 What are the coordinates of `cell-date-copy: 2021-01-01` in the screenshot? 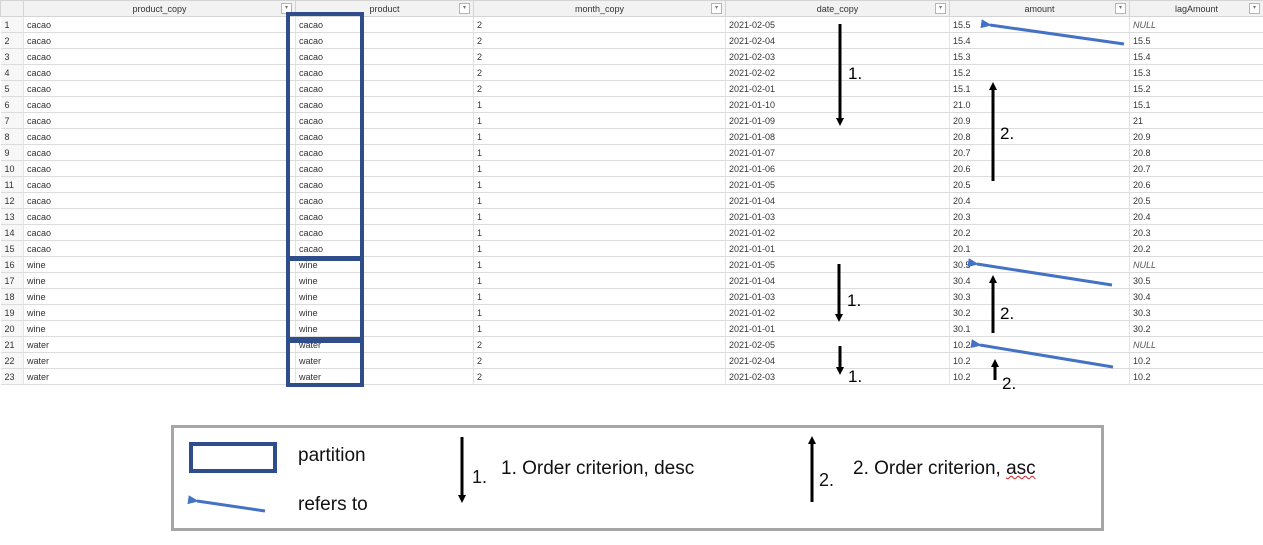 It's located at (837, 248).